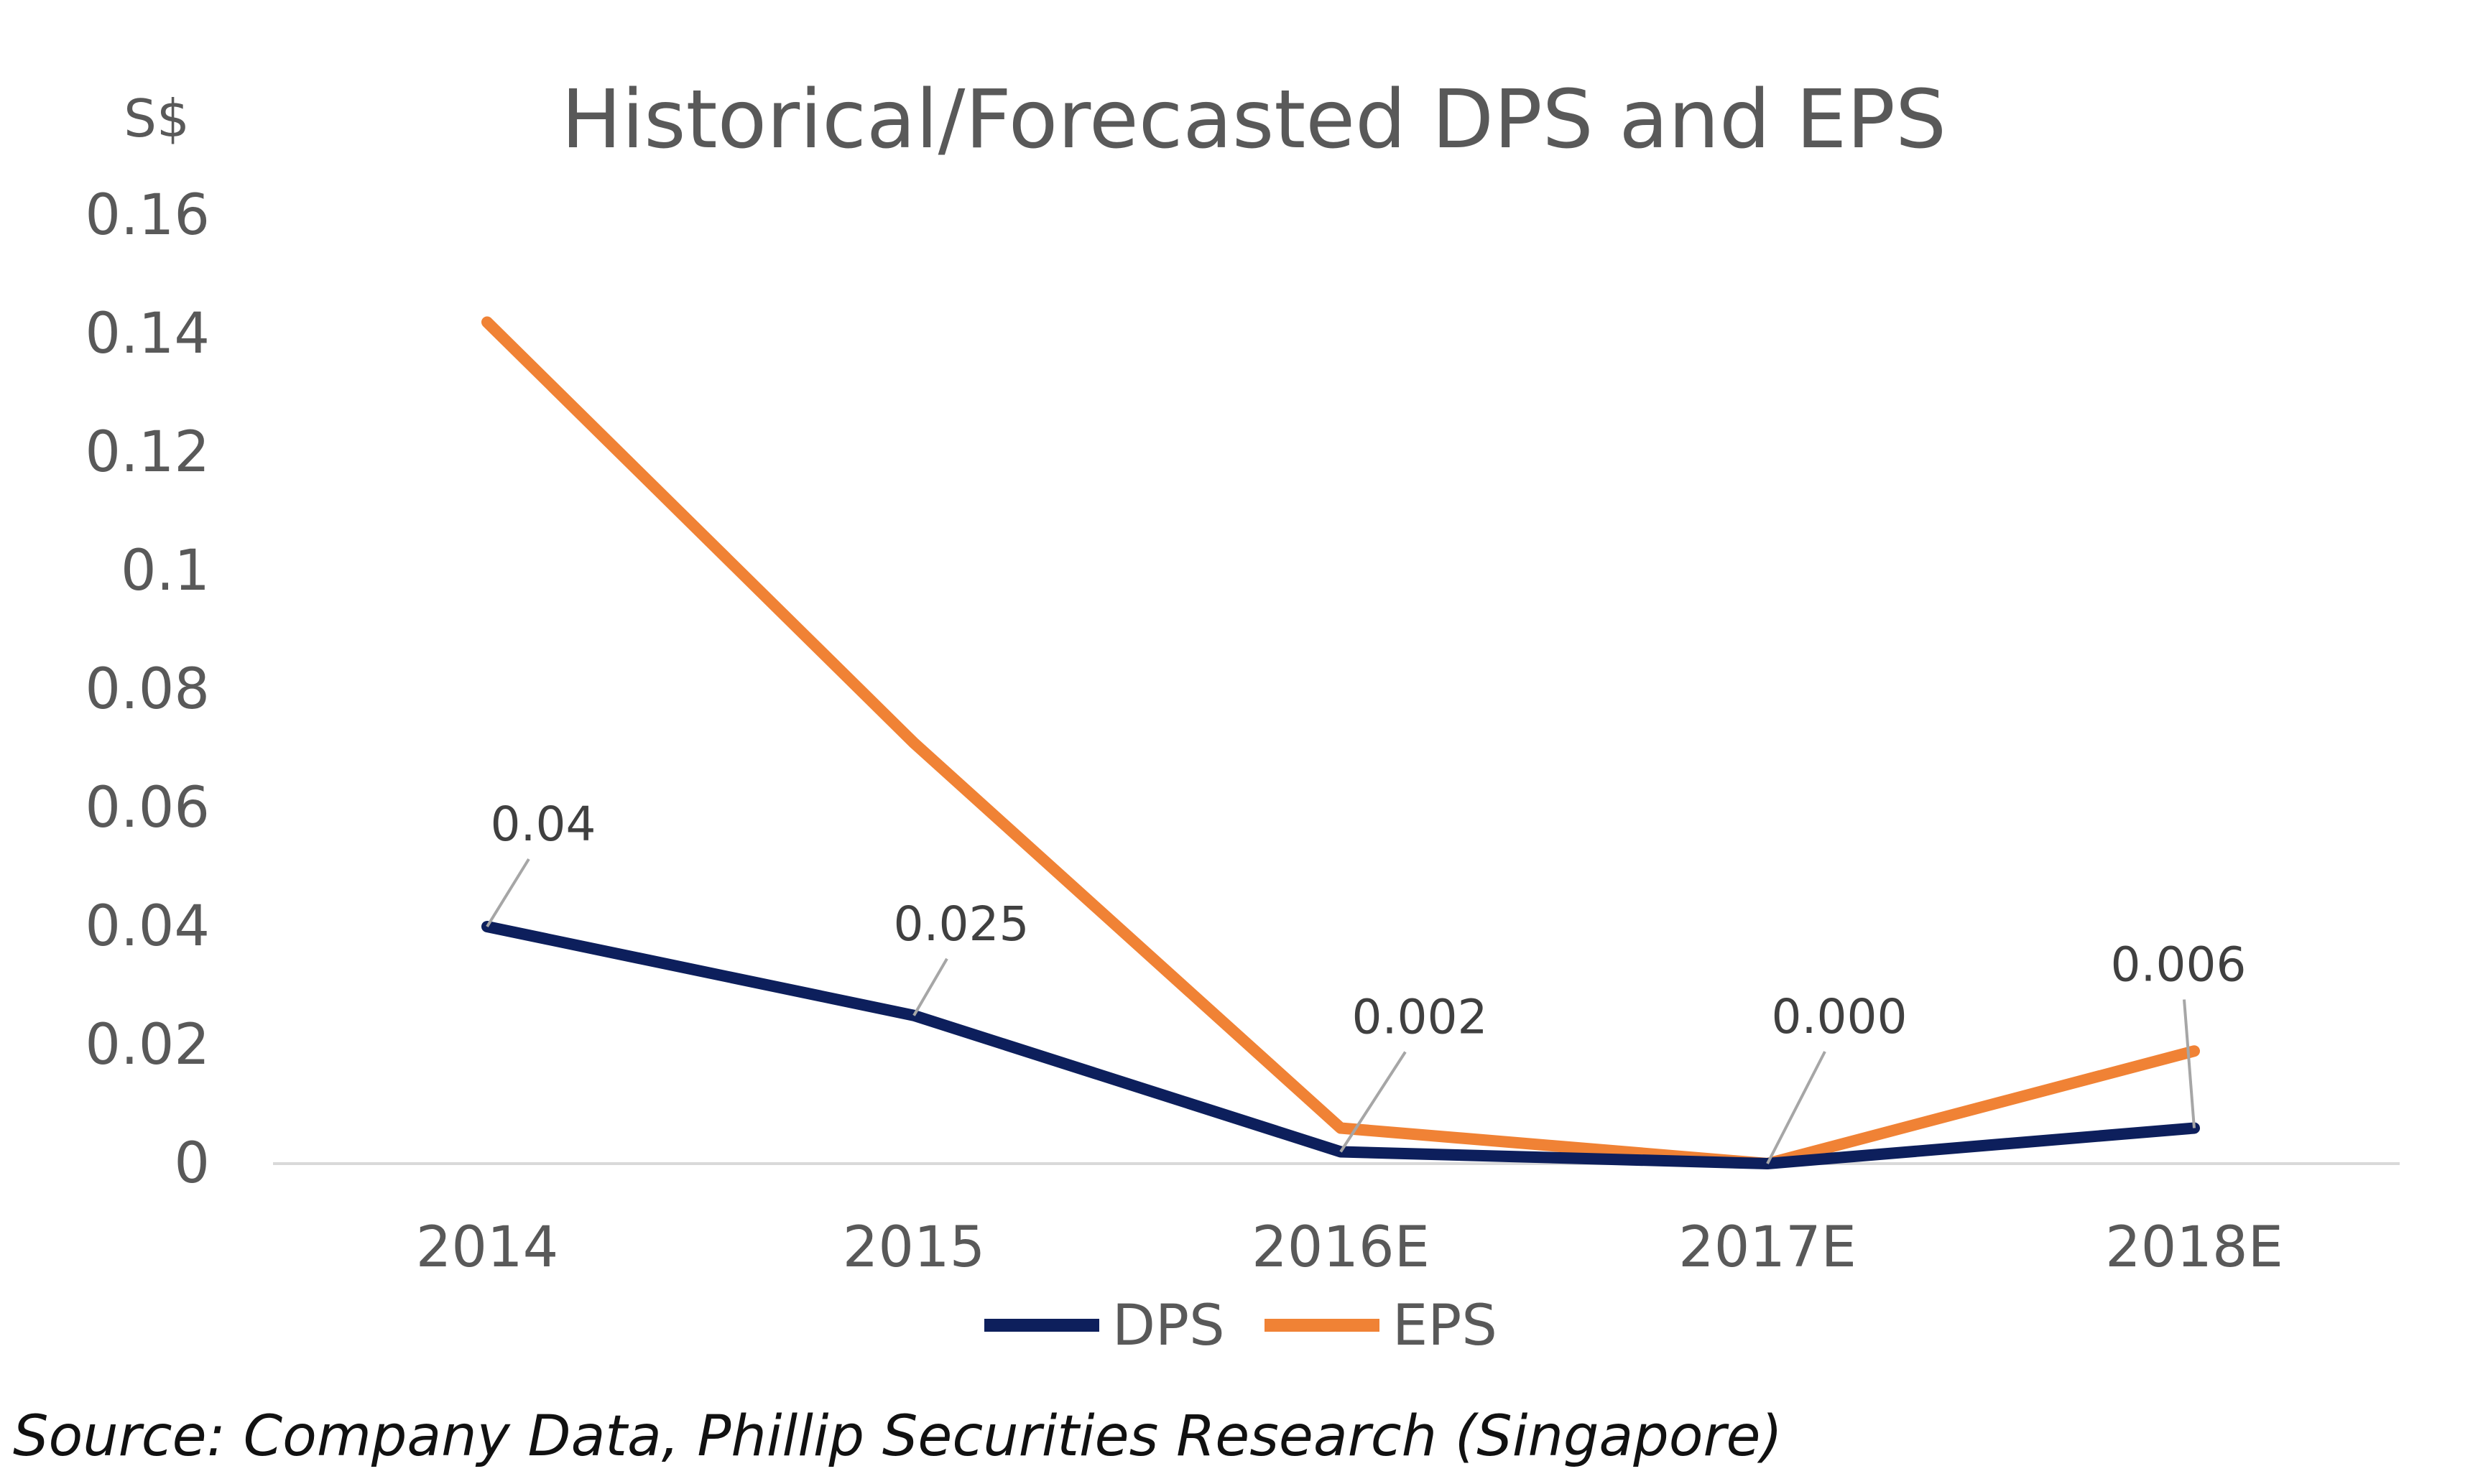 This screenshot has width=2478, height=1484. What do you see at coordinates (1168, 1326) in the screenshot?
I see `legend-label-dps: DPS` at bounding box center [1168, 1326].